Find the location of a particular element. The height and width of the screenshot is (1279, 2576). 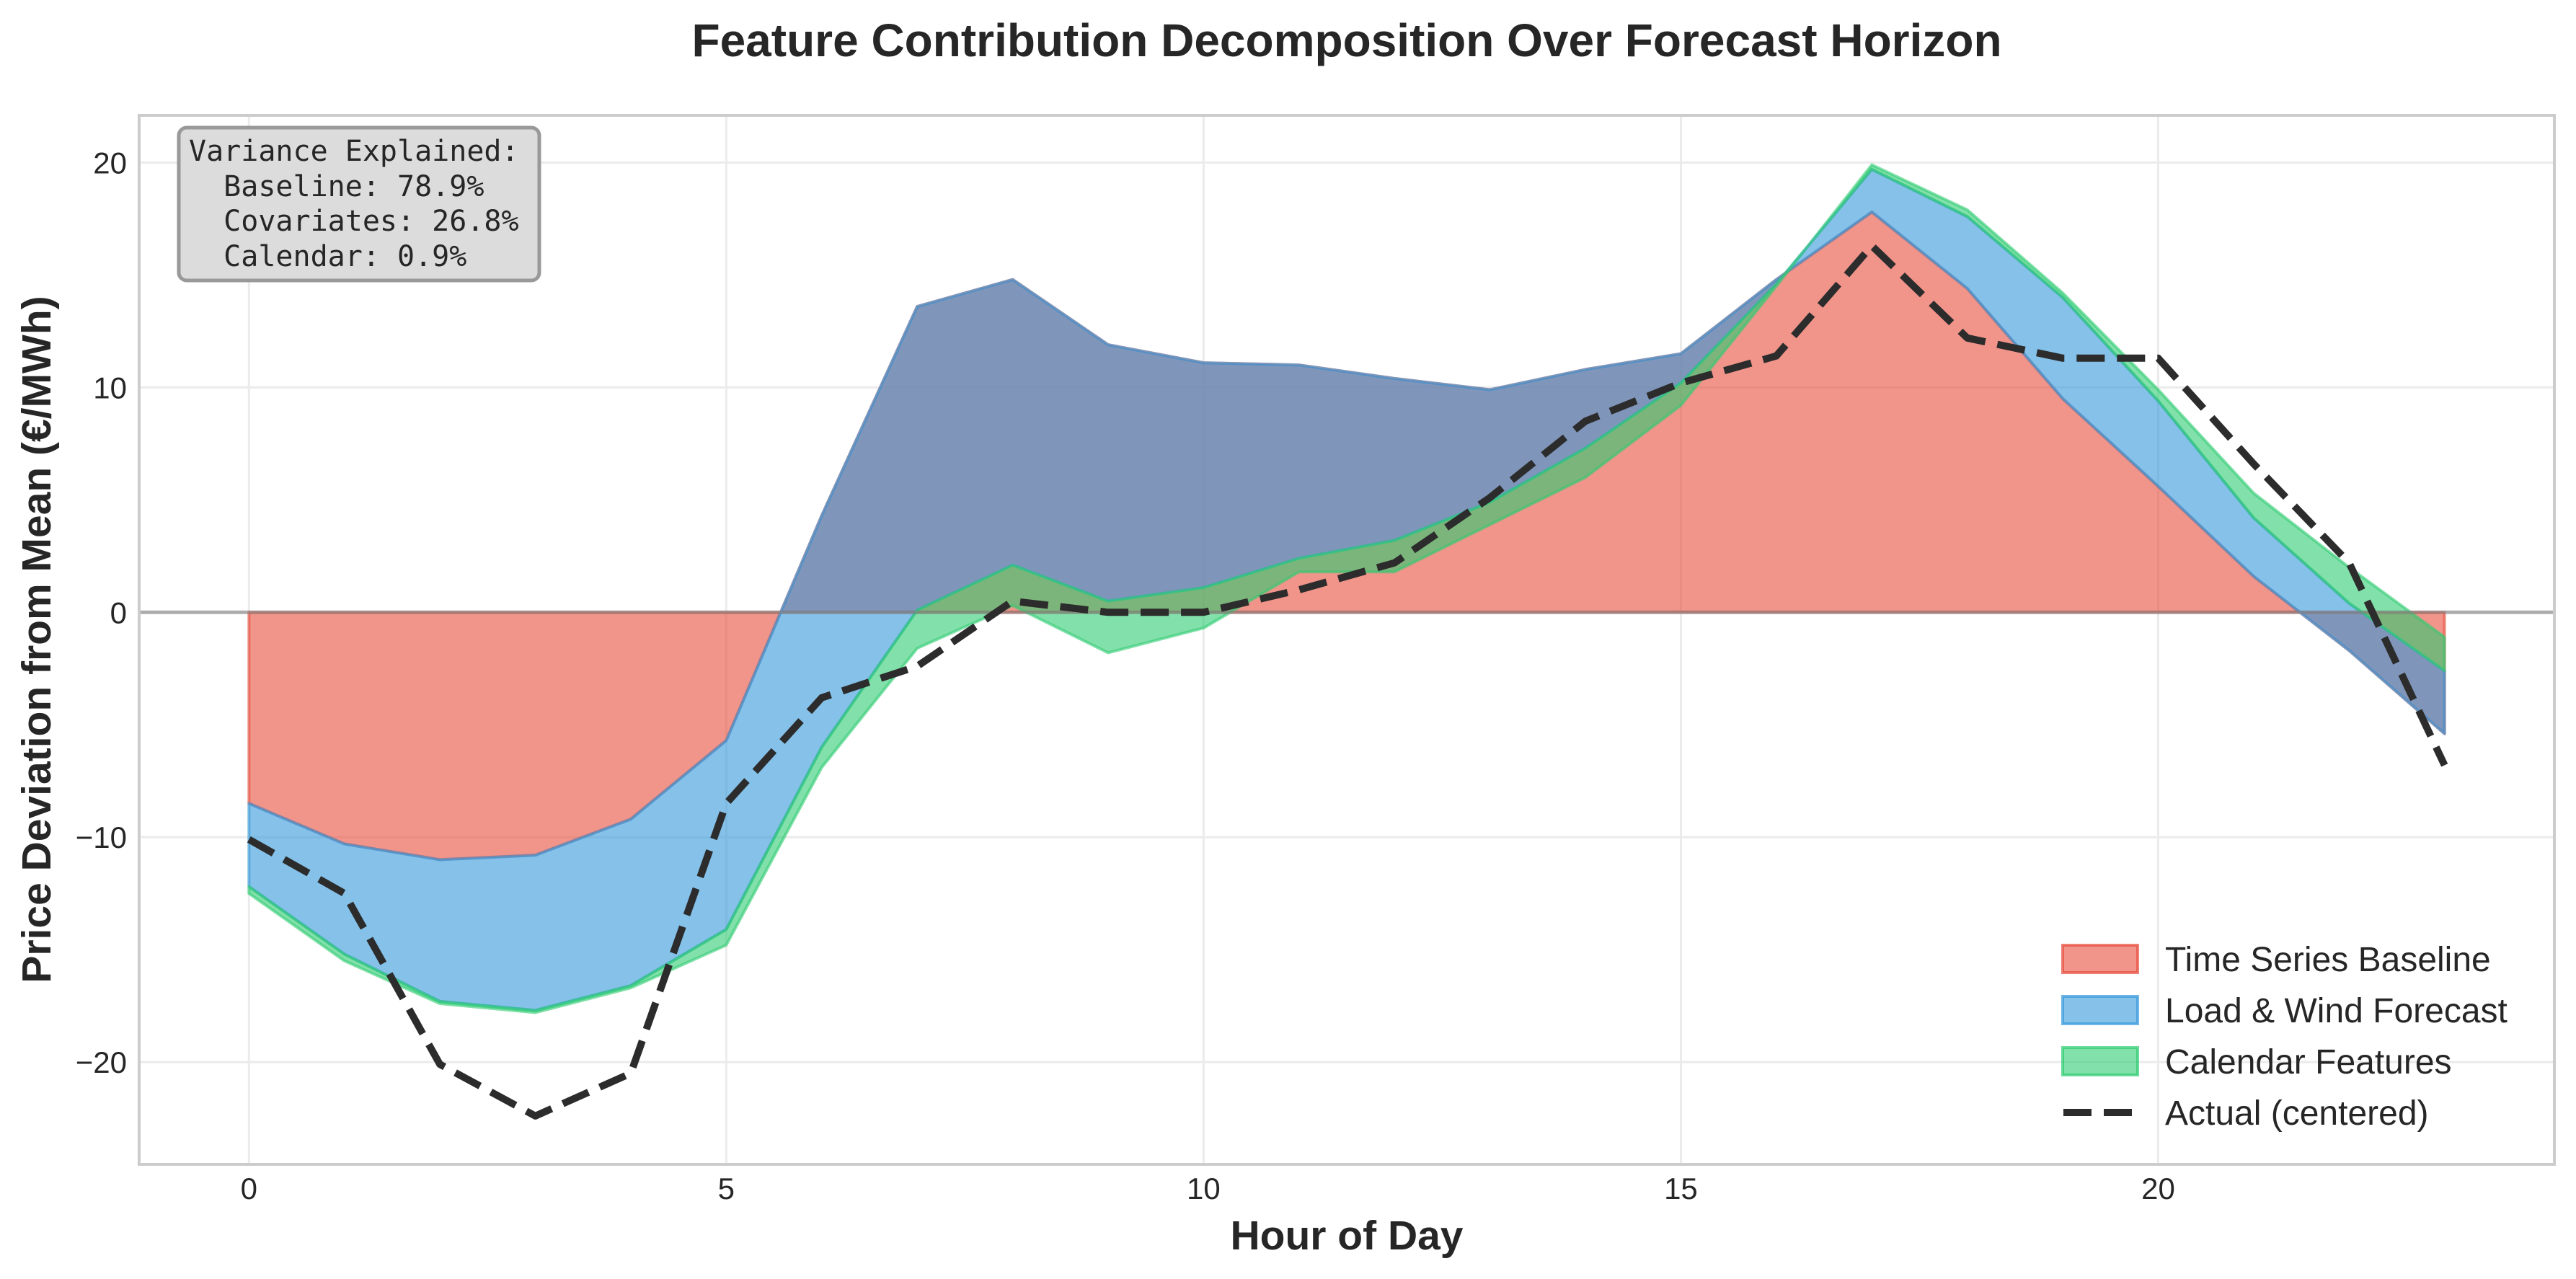

legend-item-load-wind: Load & Wind Forecast is located at coordinates (2284, 1011).